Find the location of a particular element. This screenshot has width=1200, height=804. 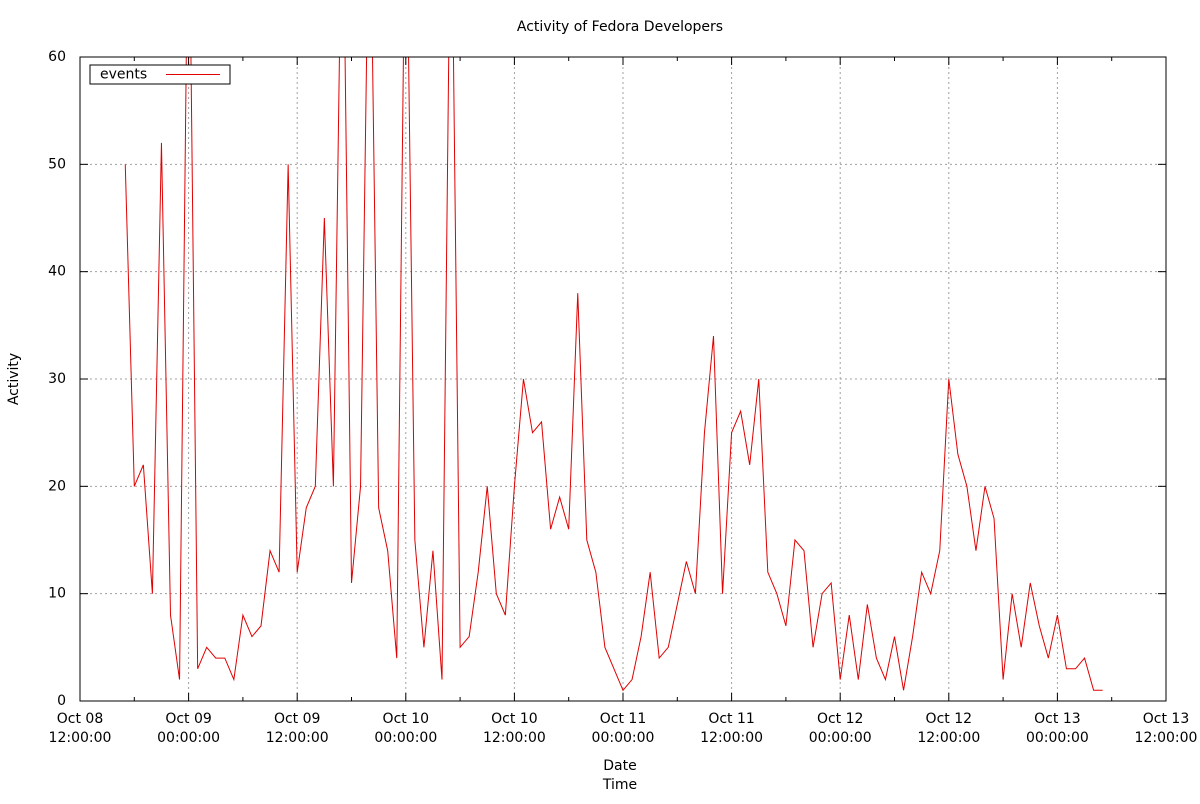

y-tick-label: 60 is located at coordinates (57, 57).